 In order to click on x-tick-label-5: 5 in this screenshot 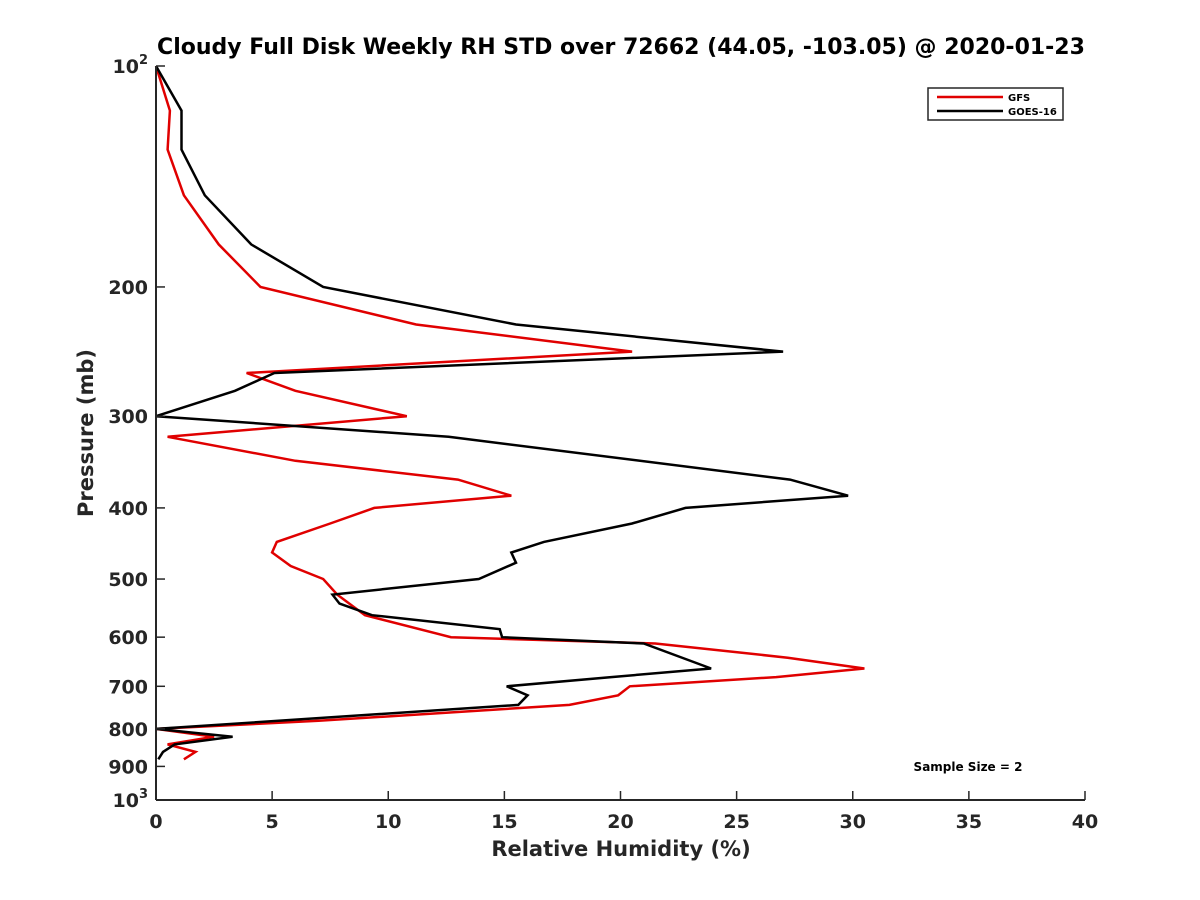, I will do `click(272, 822)`.